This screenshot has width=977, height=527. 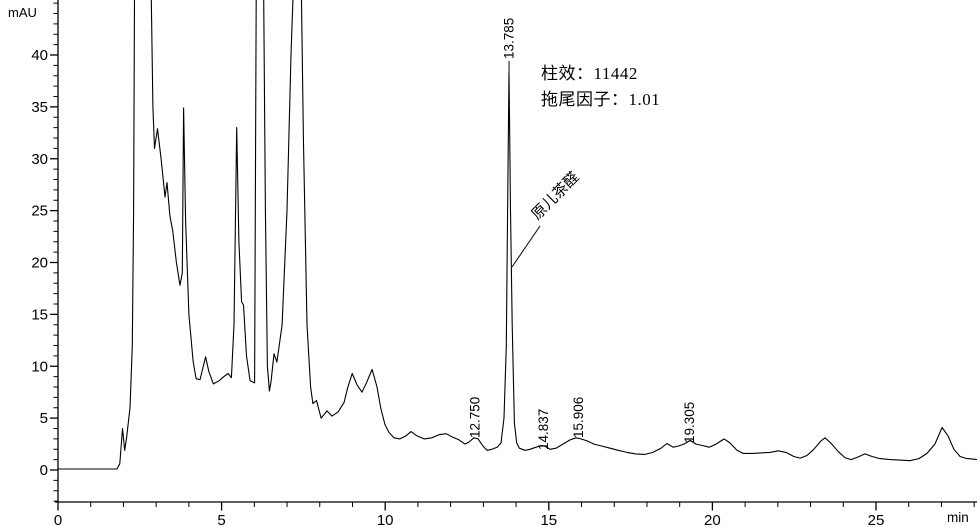 What do you see at coordinates (39, 366) in the screenshot?
I see `y-tick-label: 10` at bounding box center [39, 366].